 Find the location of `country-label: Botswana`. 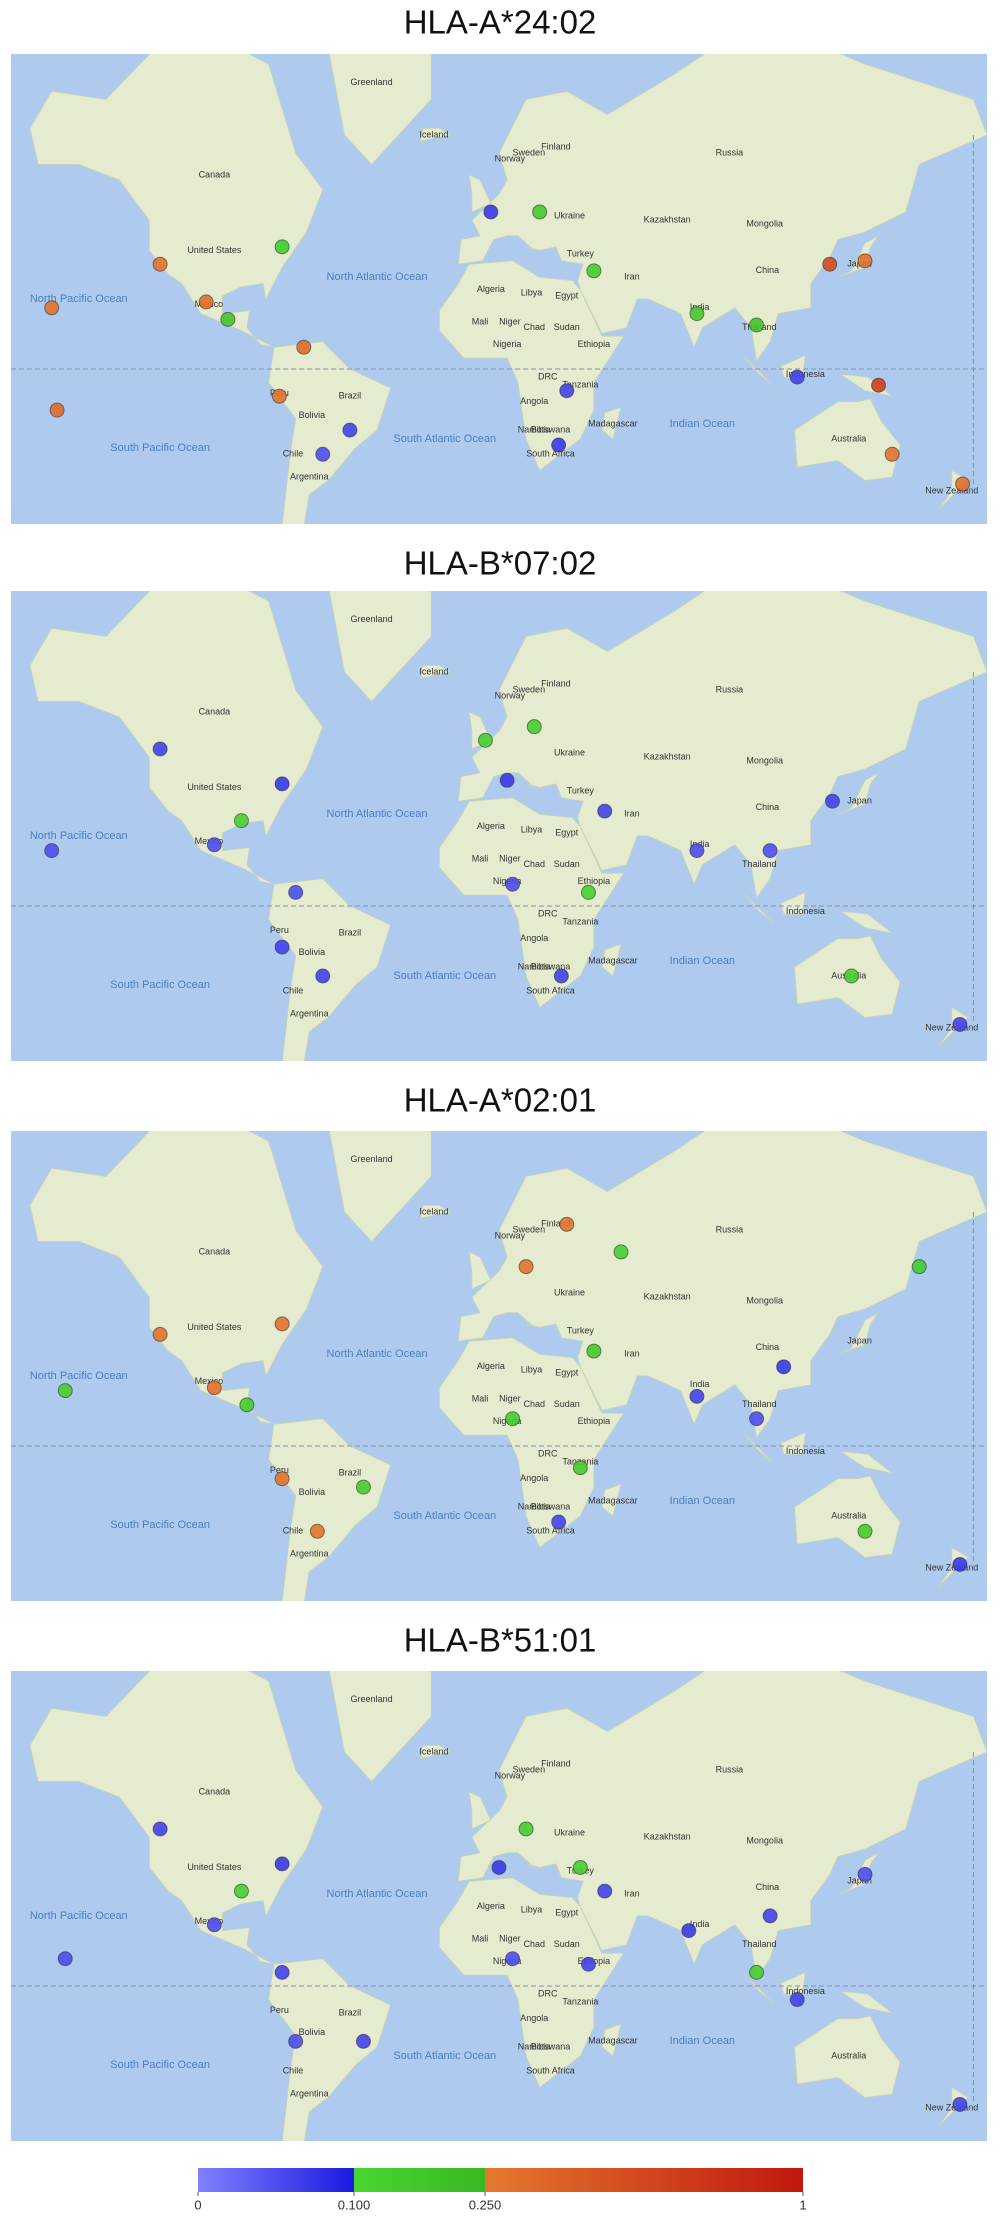

country-label: Botswana is located at coordinates (551, 1506).